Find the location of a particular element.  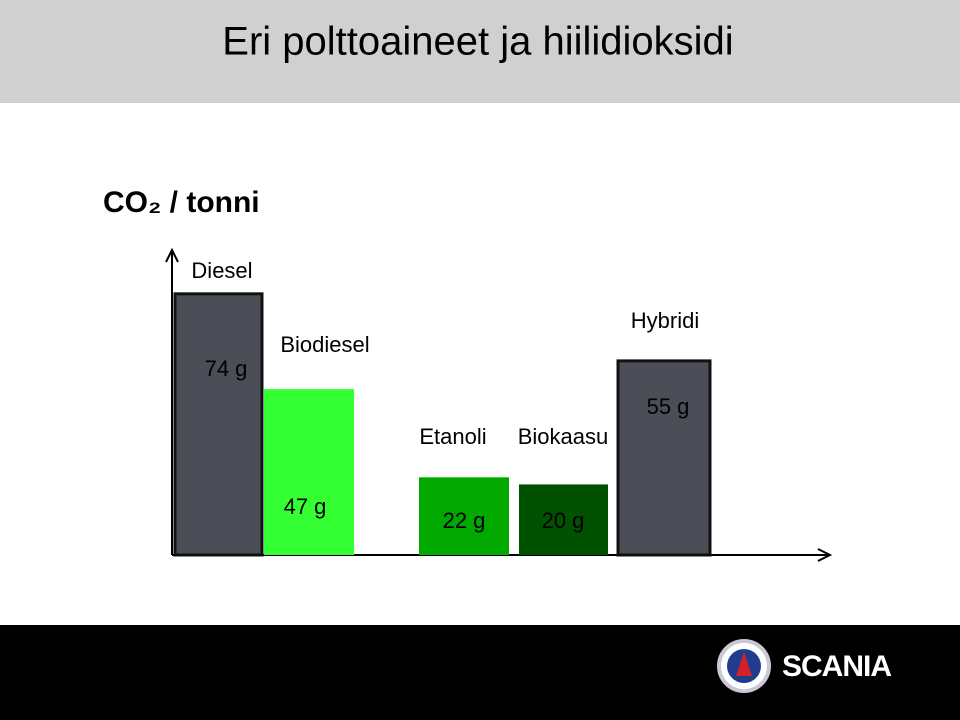

category-label: Hybridi is located at coordinates (665, 320).